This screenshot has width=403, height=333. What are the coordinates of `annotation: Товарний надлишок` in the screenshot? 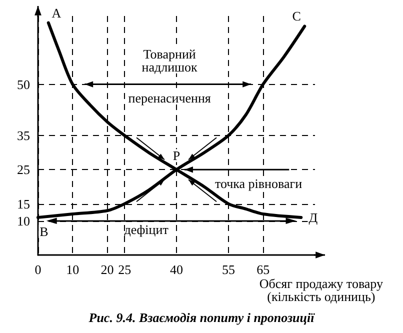 It's located at (170, 60).